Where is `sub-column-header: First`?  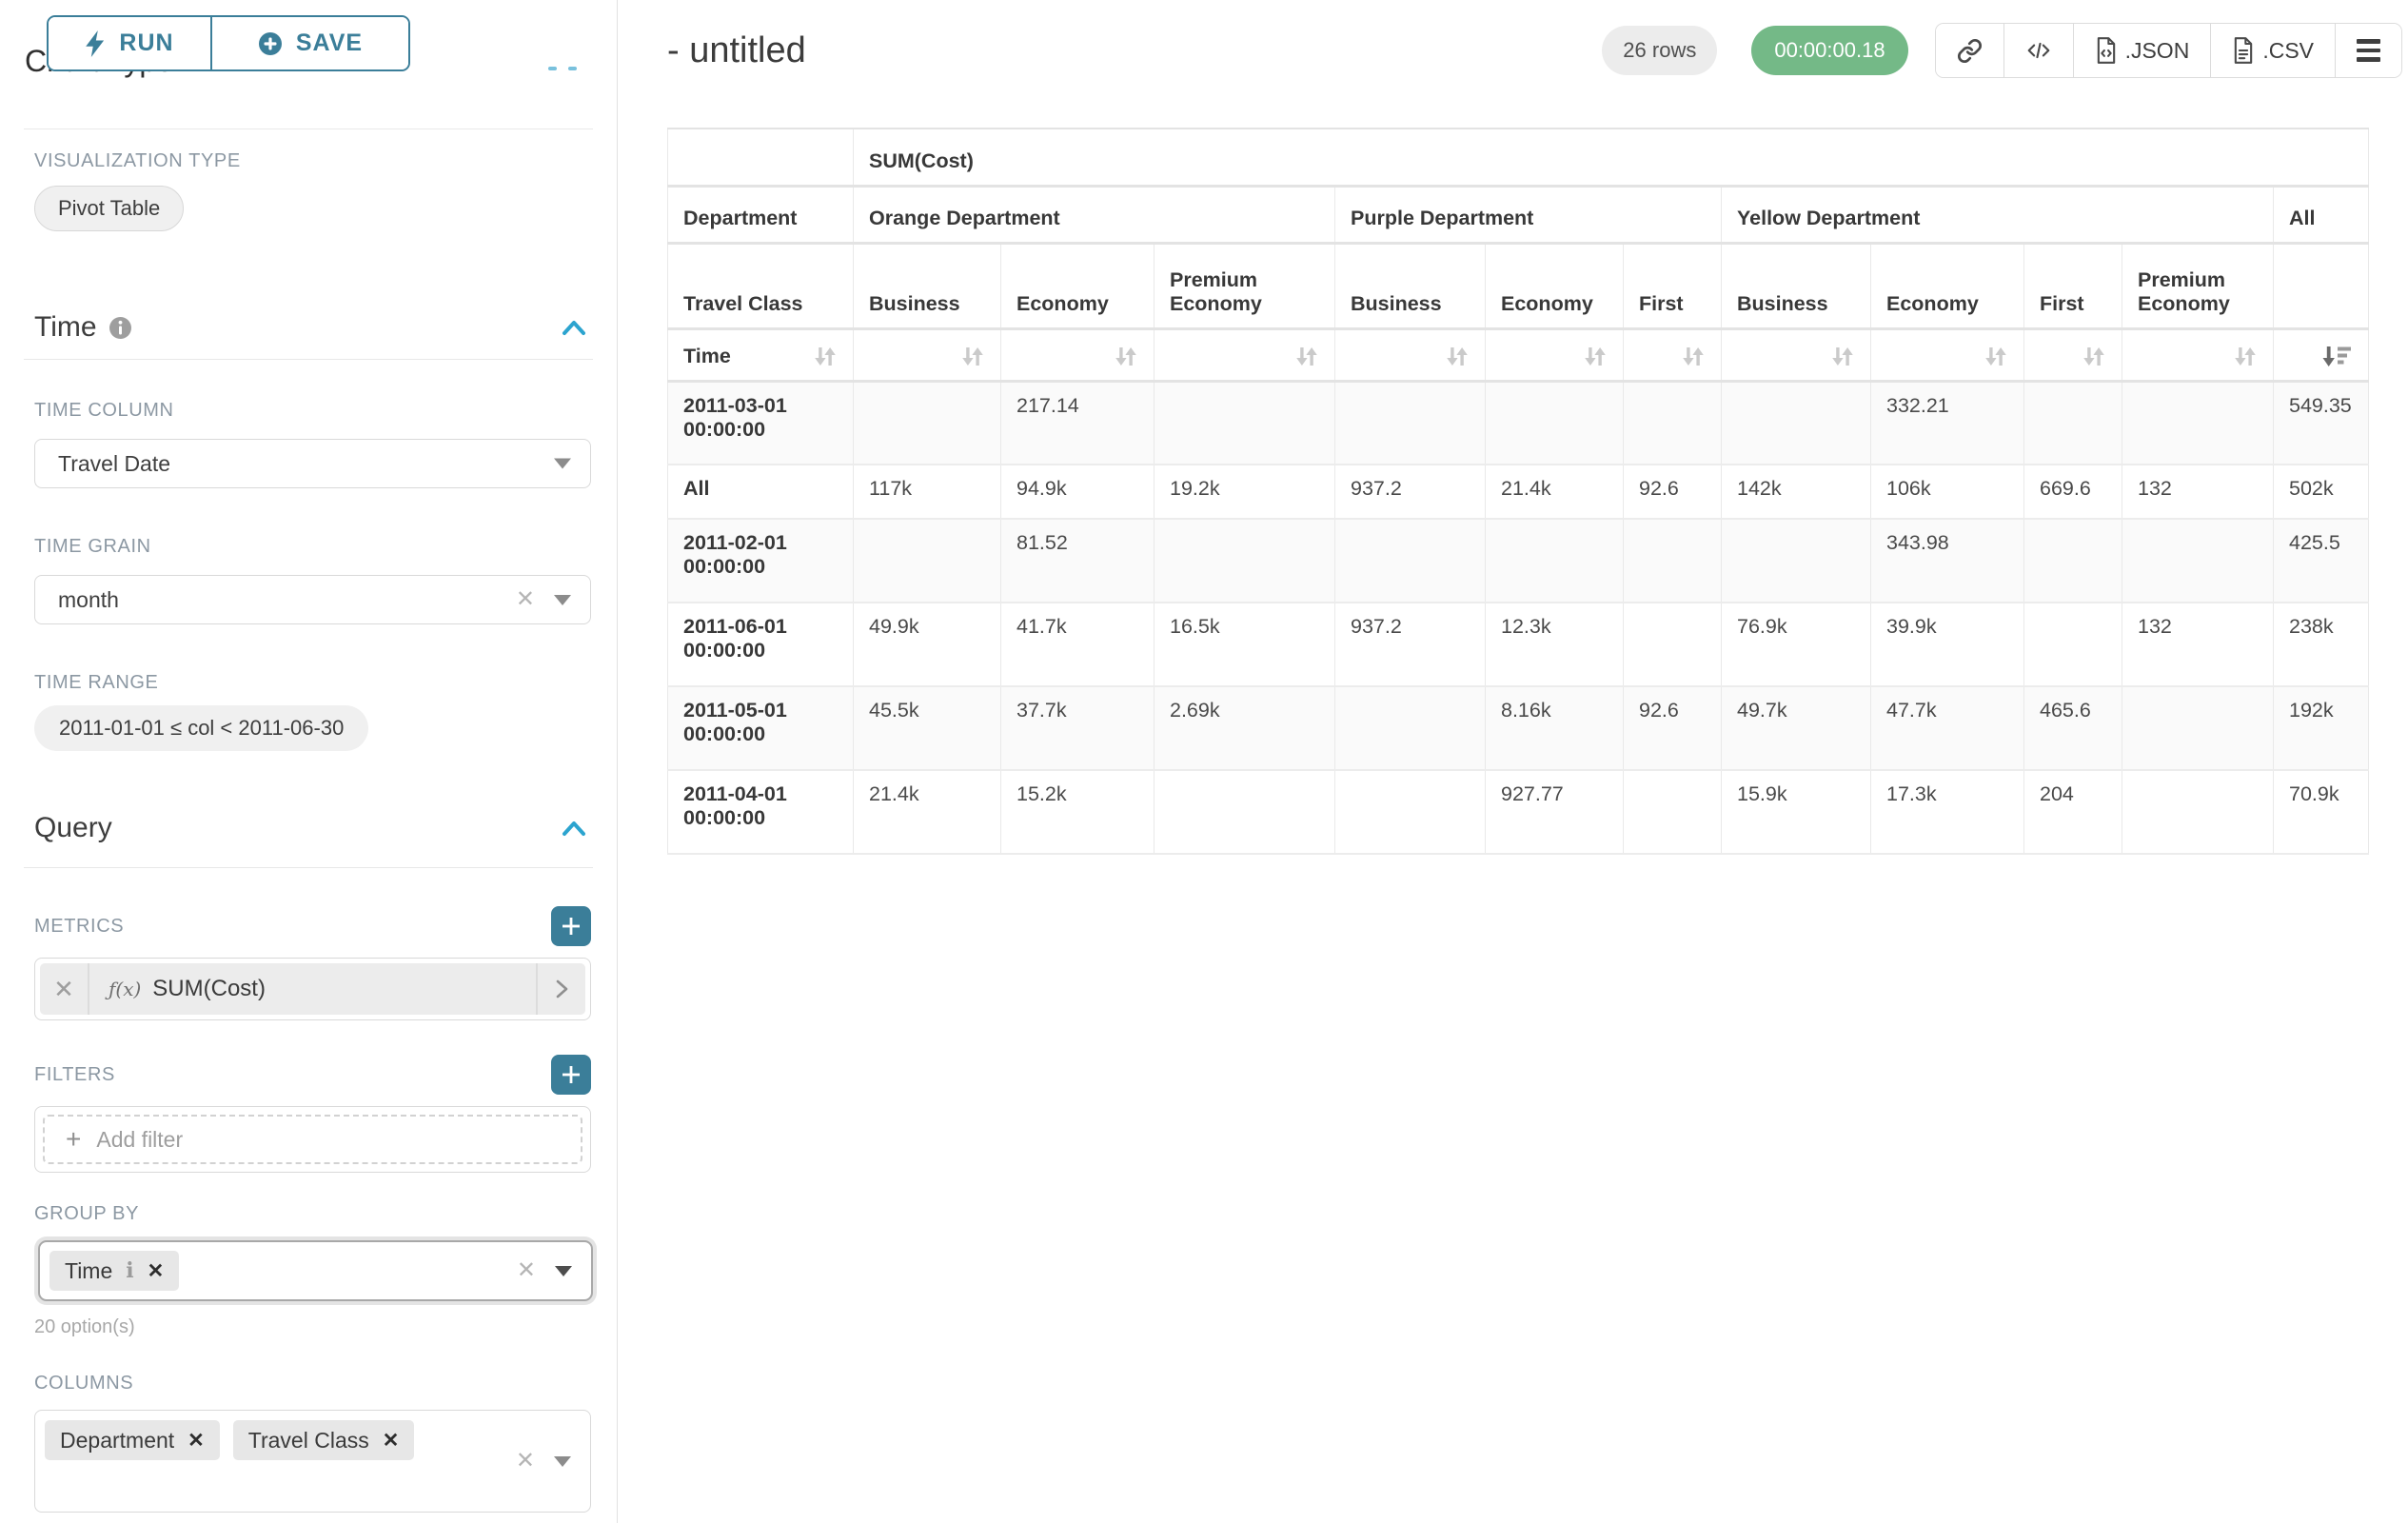 sub-column-header: First is located at coordinates (2072, 286).